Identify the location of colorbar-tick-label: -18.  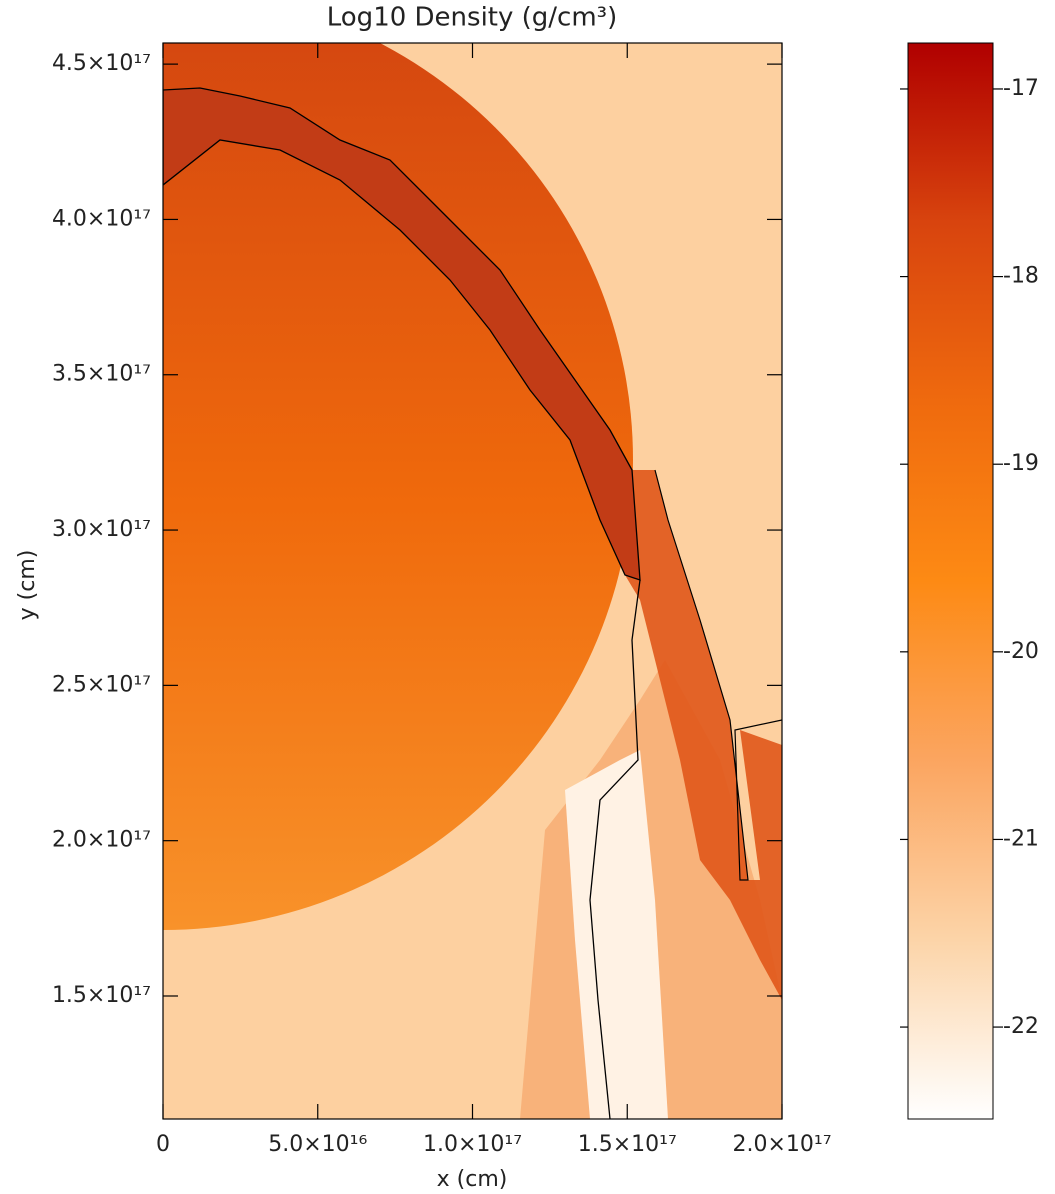
(1021, 276).